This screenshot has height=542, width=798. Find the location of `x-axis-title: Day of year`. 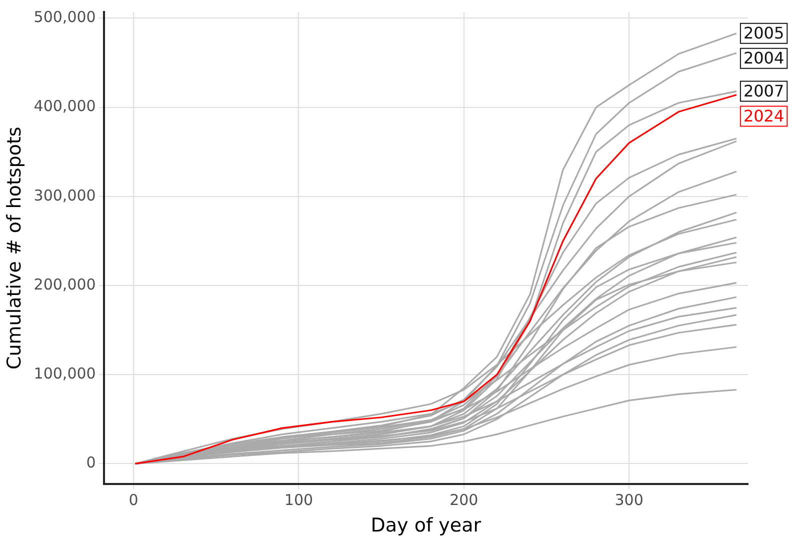

x-axis-title: Day of year is located at coordinates (426, 525).